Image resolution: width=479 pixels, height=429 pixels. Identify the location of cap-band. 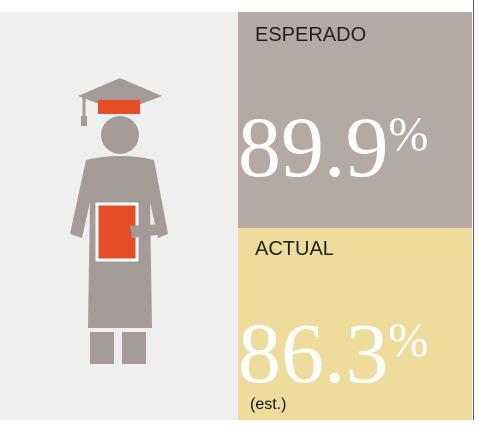
(119, 107).